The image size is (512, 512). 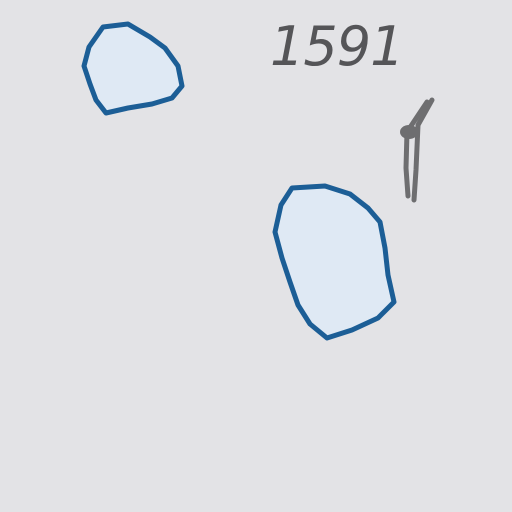 What do you see at coordinates (133, 68) in the screenshot?
I see `small-lake` at bounding box center [133, 68].